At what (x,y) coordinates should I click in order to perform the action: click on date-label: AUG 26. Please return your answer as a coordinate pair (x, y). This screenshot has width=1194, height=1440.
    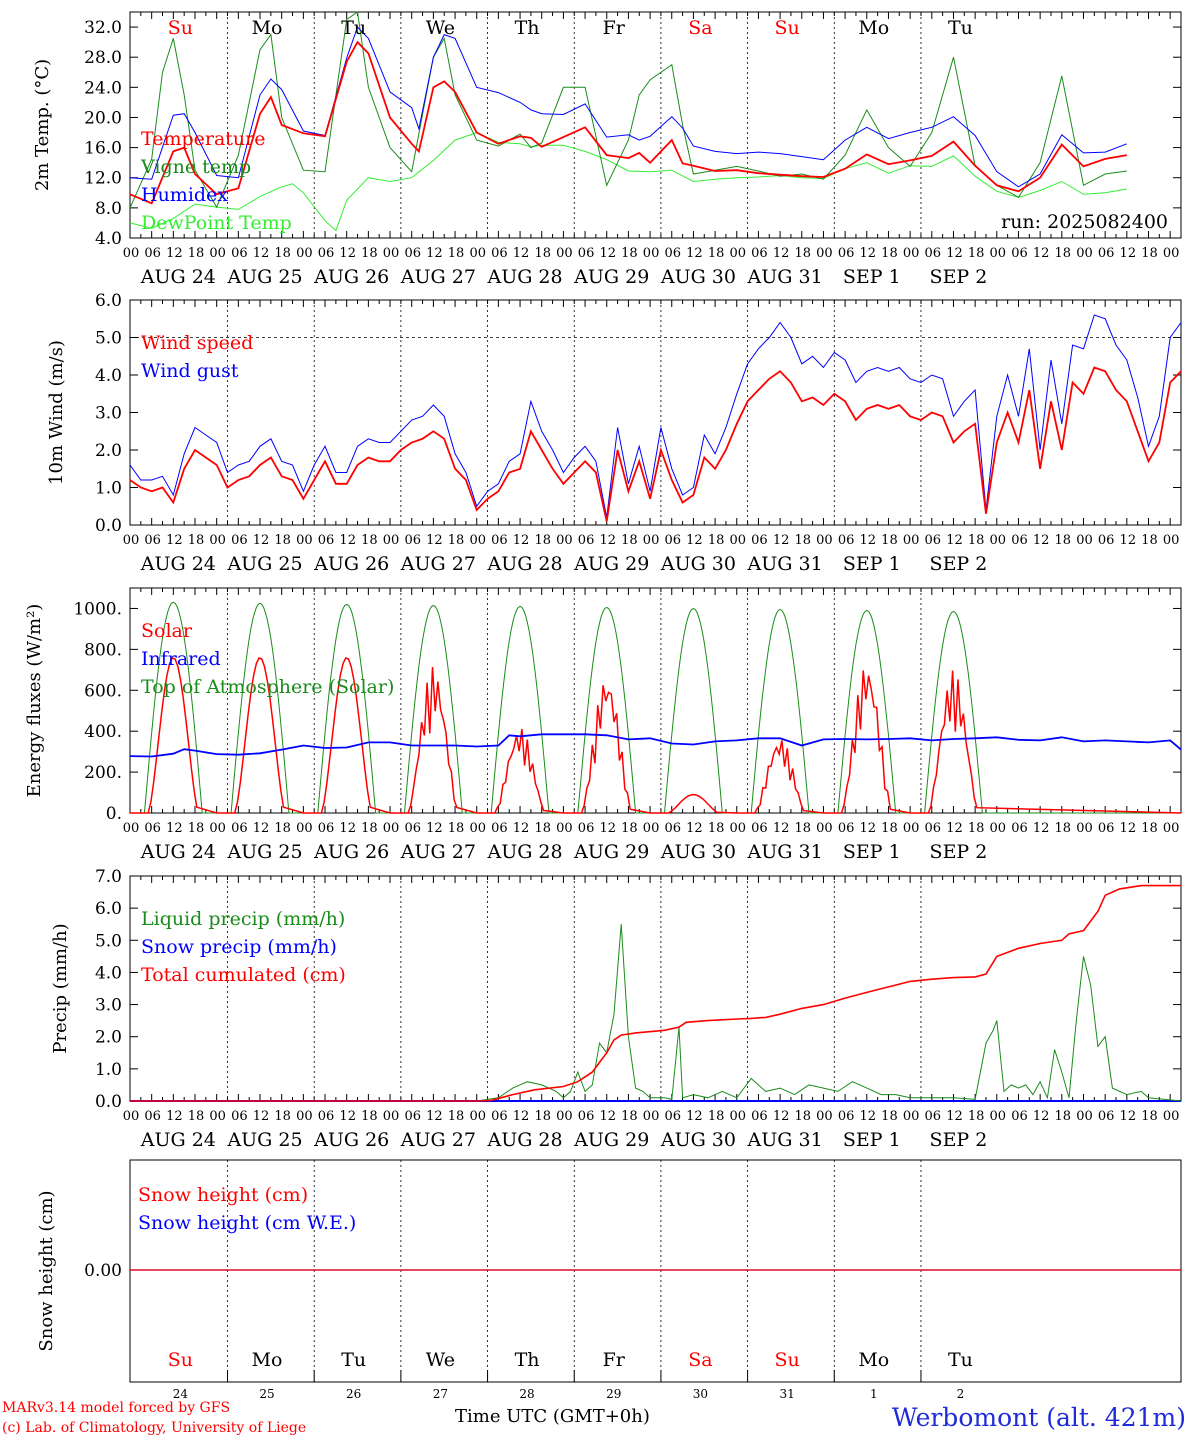
    Looking at the image, I should click on (351, 1140).